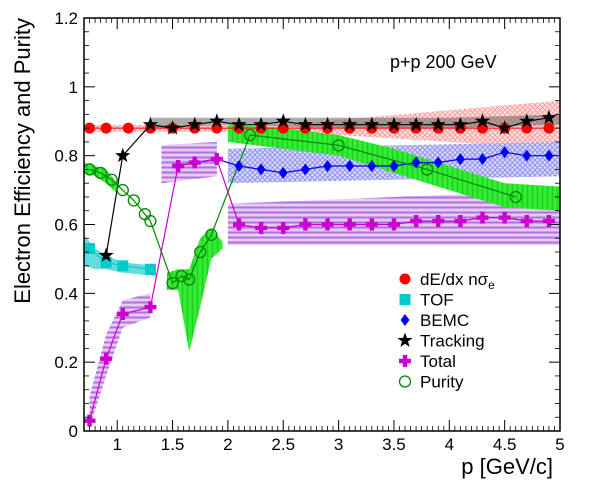 The width and height of the screenshot is (600, 495). What do you see at coordinates (507, 466) in the screenshot?
I see `x-axis-title: p [GeV/c]` at bounding box center [507, 466].